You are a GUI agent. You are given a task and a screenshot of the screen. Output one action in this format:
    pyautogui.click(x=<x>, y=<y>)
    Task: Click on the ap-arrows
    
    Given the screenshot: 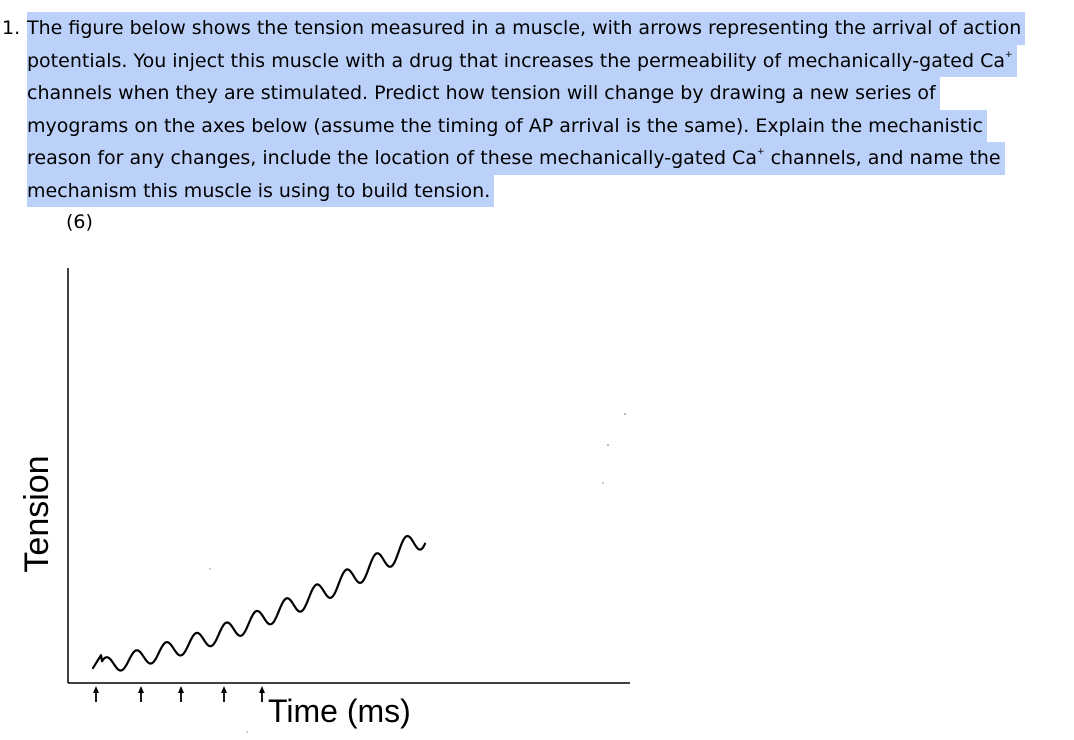 What is the action you would take?
    pyautogui.click(x=179, y=694)
    